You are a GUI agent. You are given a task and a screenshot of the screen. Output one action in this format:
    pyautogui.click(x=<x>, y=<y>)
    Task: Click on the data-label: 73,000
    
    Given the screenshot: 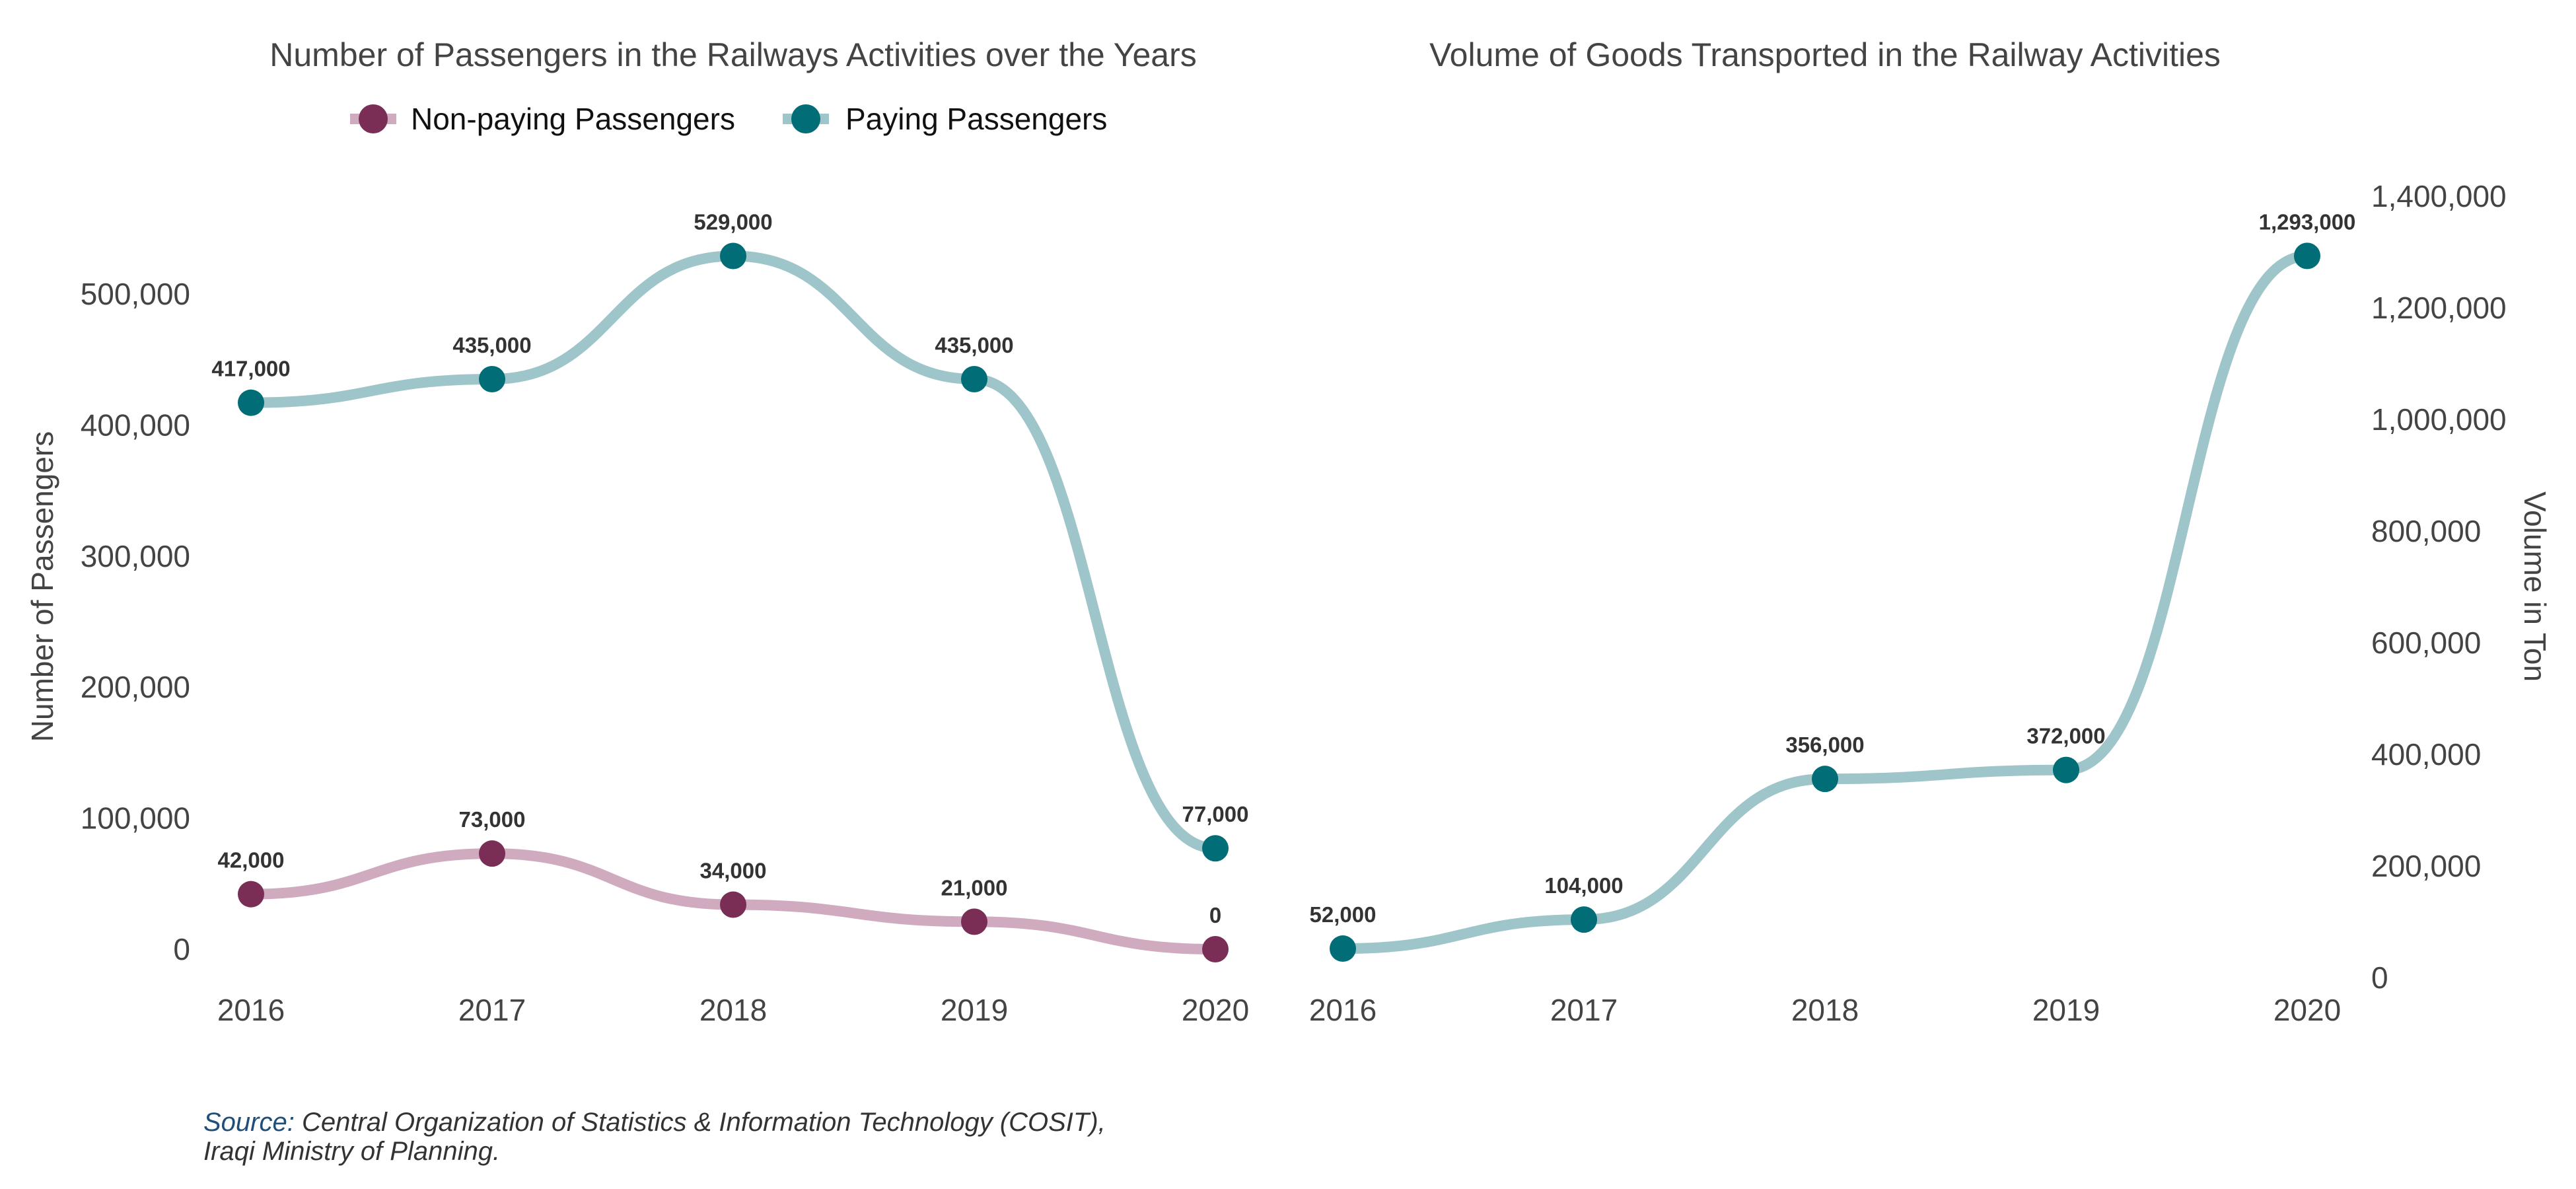 What is the action you would take?
    pyautogui.click(x=493, y=819)
    